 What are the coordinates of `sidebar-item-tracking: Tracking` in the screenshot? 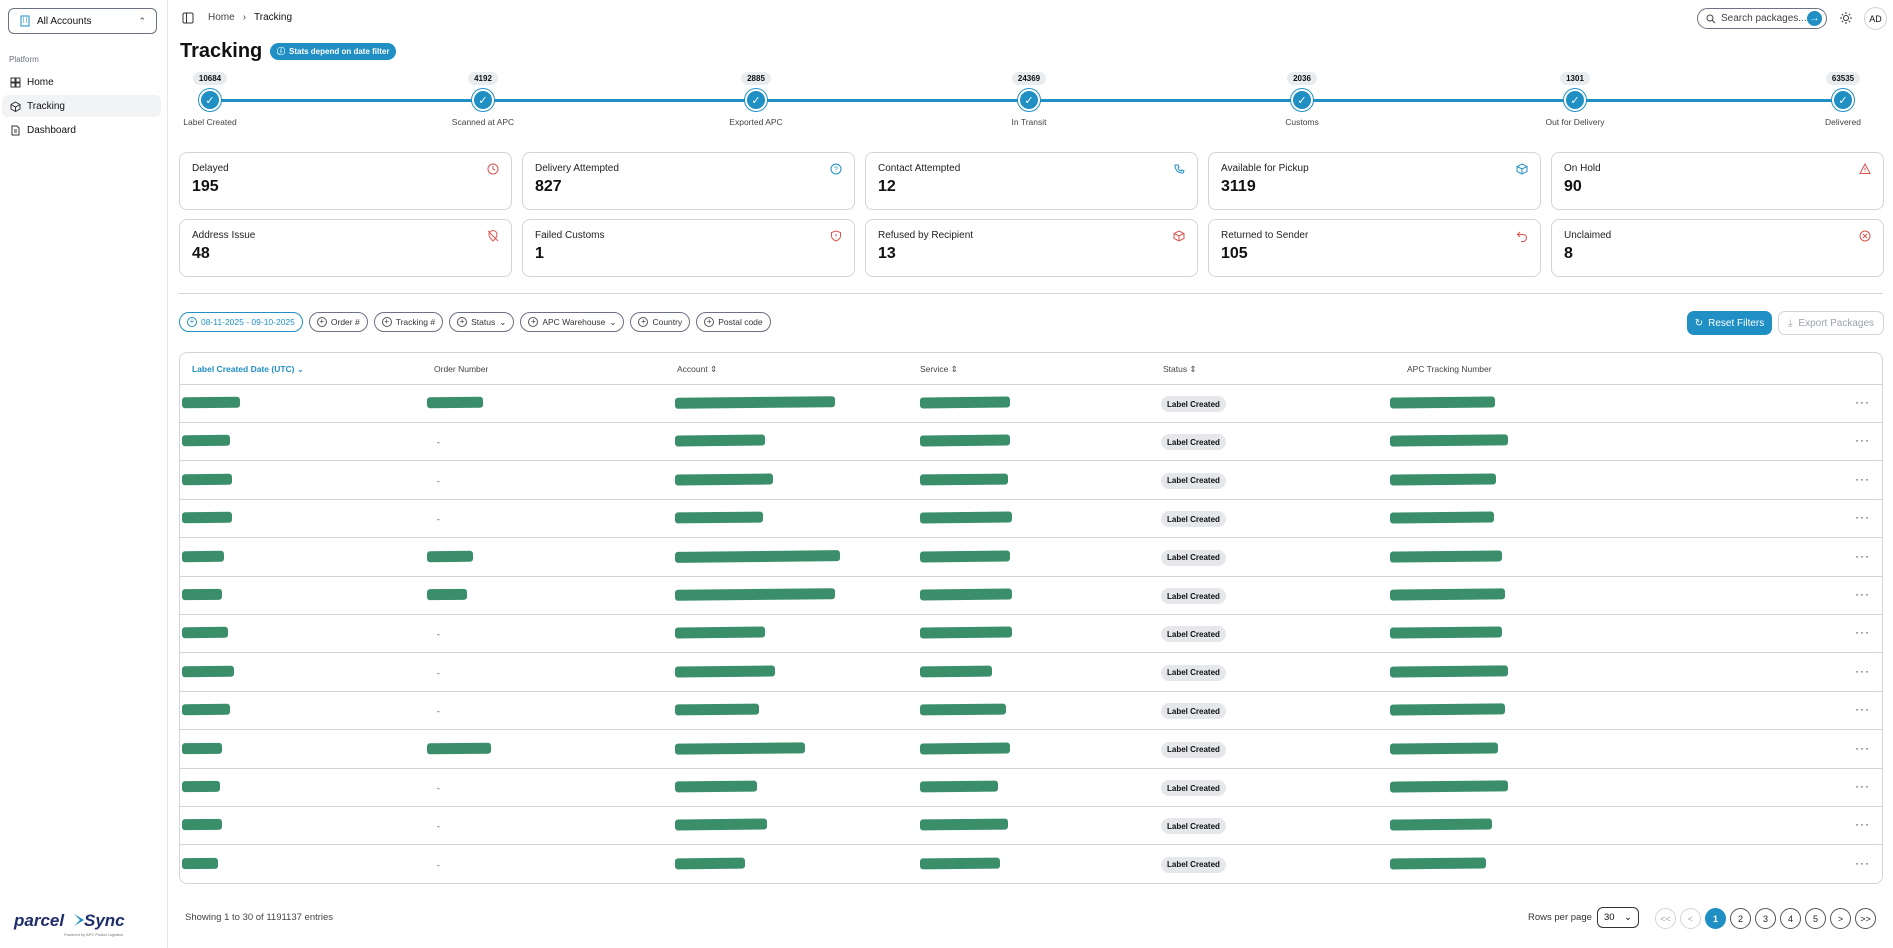 It's located at (81, 106).